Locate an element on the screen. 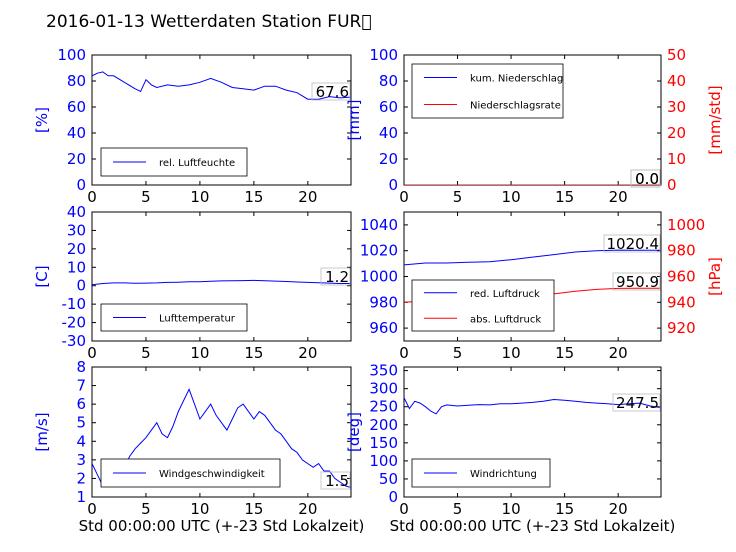 This screenshot has width=736, height=552. y-tick-label: 150 is located at coordinates (383, 443).